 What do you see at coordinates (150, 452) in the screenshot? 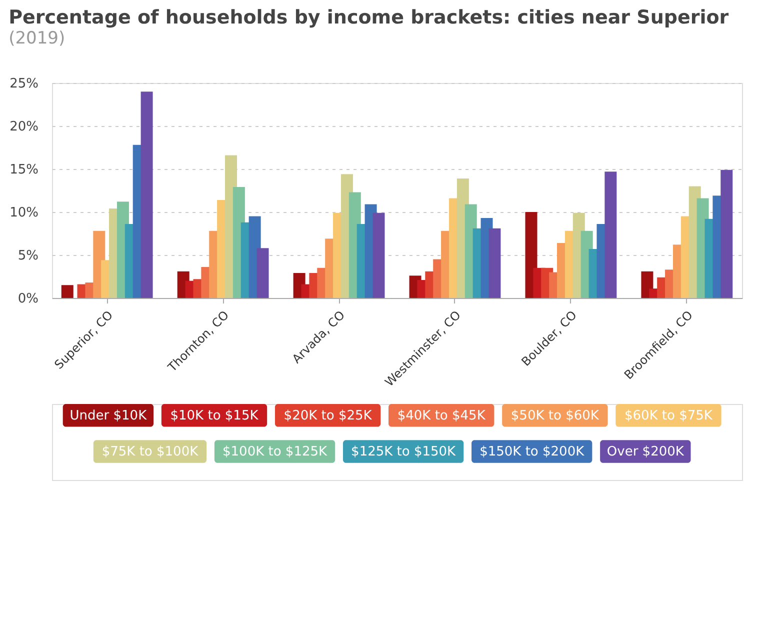
I see `text: $75K to $100K` at bounding box center [150, 452].